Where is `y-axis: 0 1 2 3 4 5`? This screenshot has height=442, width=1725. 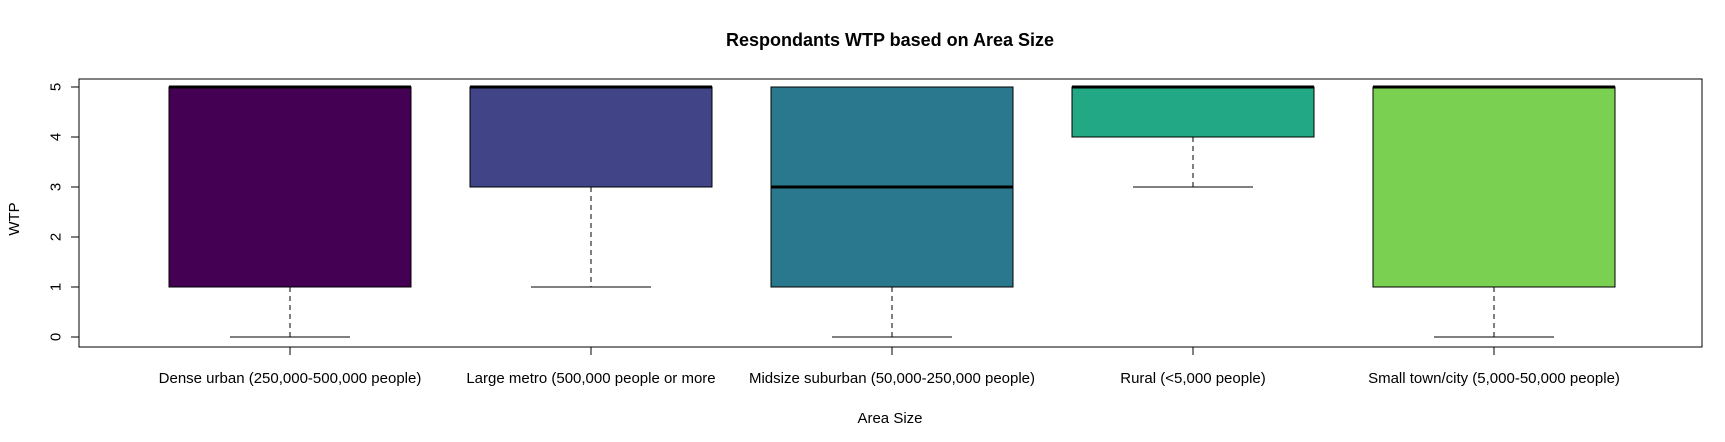
y-axis: 0 1 2 3 4 5 is located at coordinates (64, 212).